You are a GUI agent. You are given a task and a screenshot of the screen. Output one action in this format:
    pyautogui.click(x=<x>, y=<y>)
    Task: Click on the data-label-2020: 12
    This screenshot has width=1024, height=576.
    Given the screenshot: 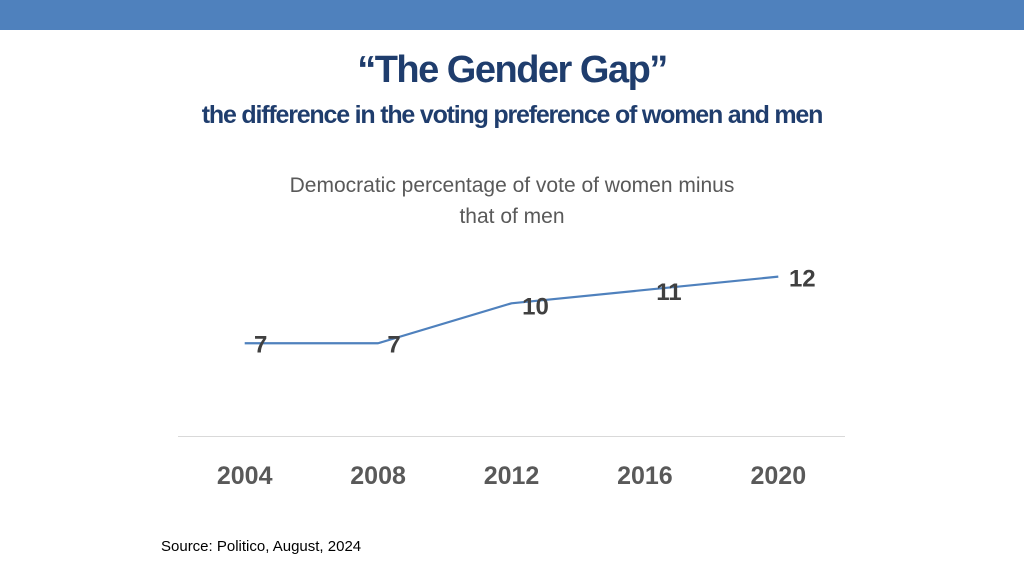 What is the action you would take?
    pyautogui.click(x=802, y=279)
    